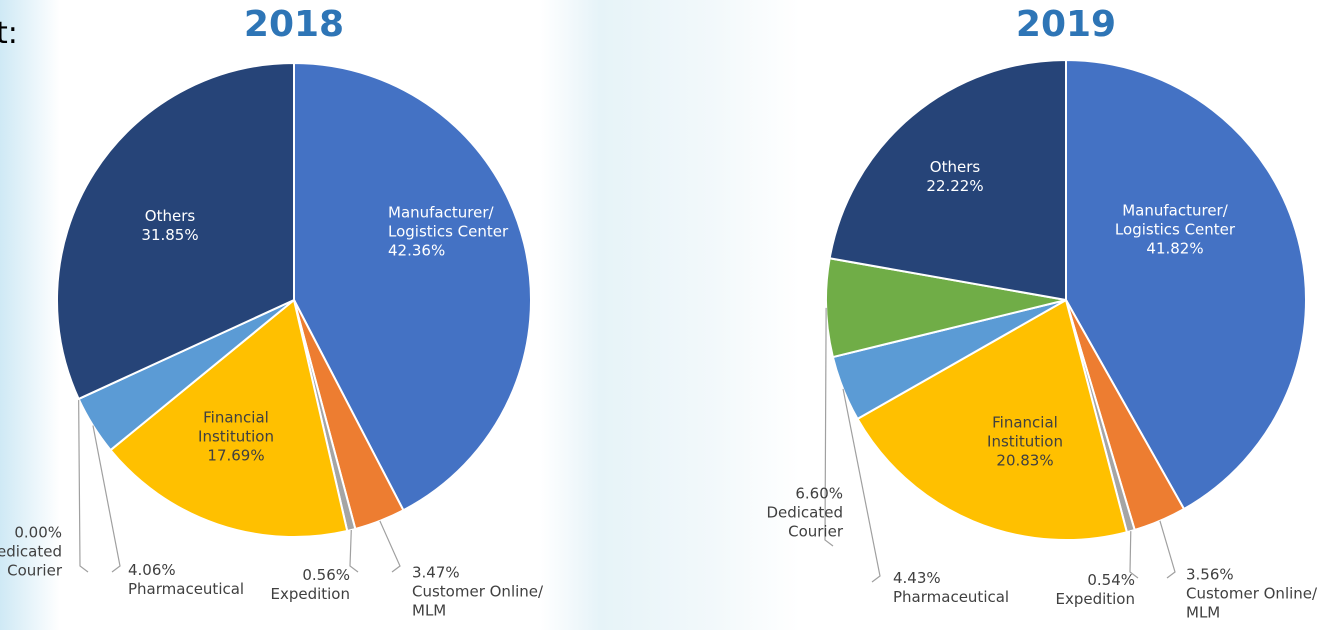 The width and height of the screenshot is (1334, 630). What do you see at coordinates (917, 578) in the screenshot?
I see `value-label: 4.43%` at bounding box center [917, 578].